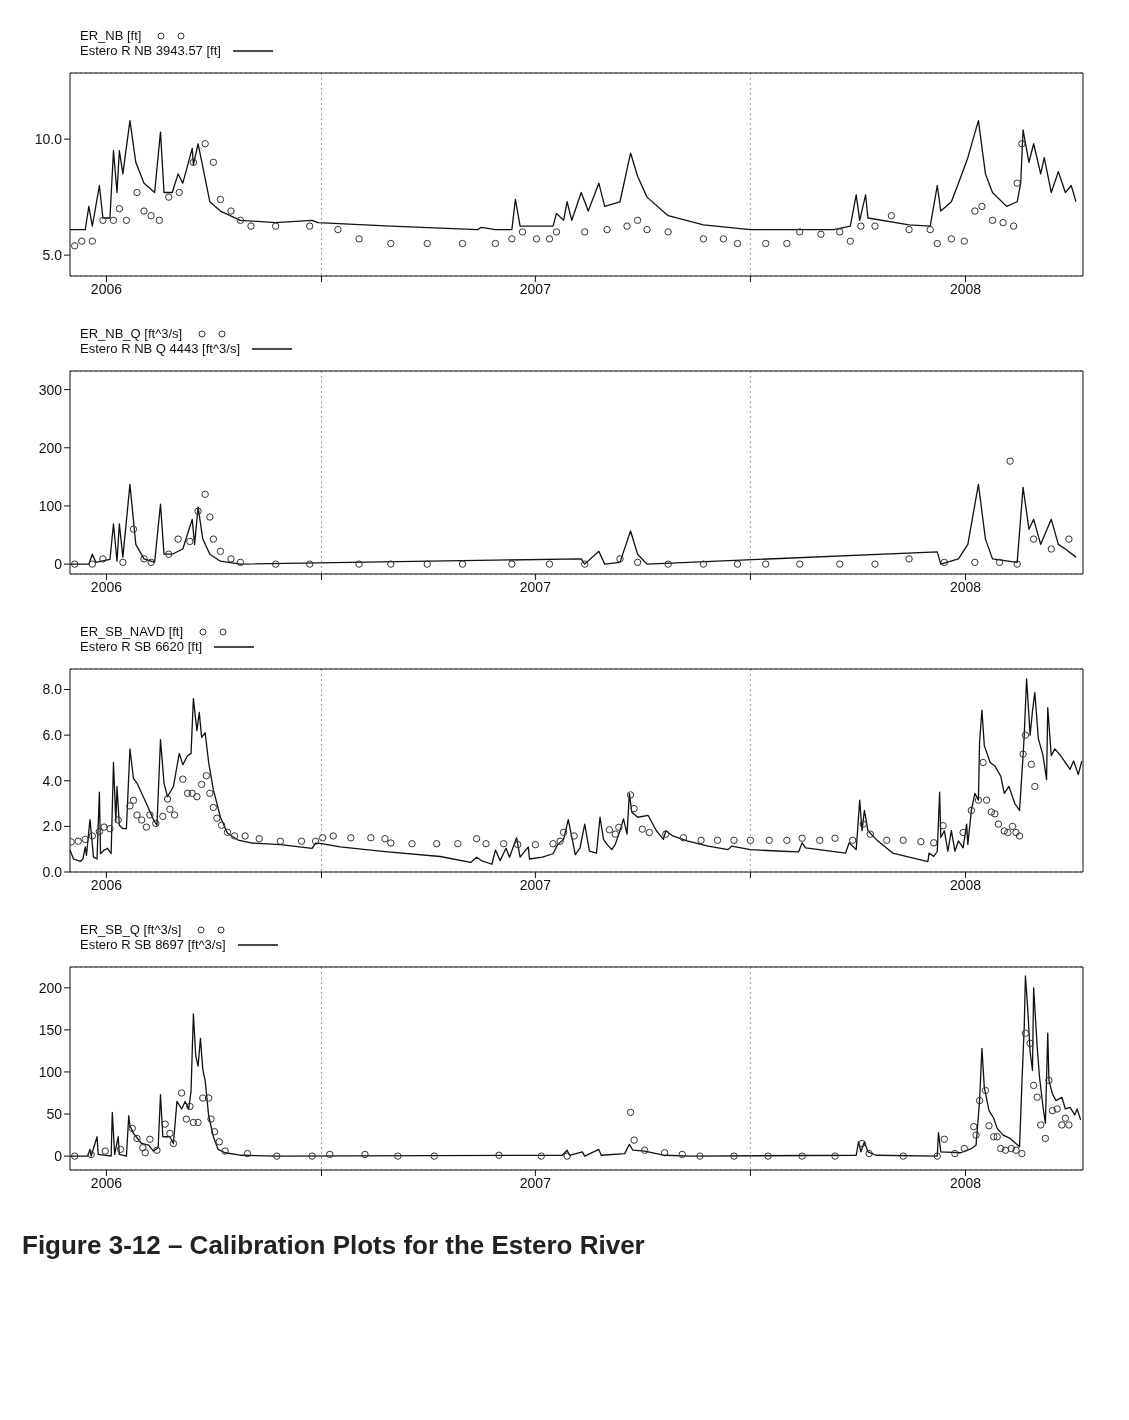  I want to click on y-tick-label: 2.0, so click(52, 826).